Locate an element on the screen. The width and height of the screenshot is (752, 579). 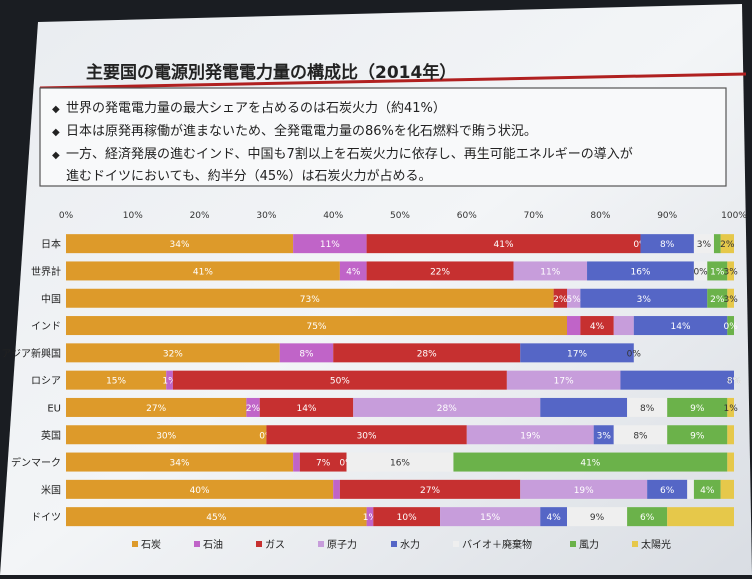
data-label: 73% is located at coordinates (310, 300).